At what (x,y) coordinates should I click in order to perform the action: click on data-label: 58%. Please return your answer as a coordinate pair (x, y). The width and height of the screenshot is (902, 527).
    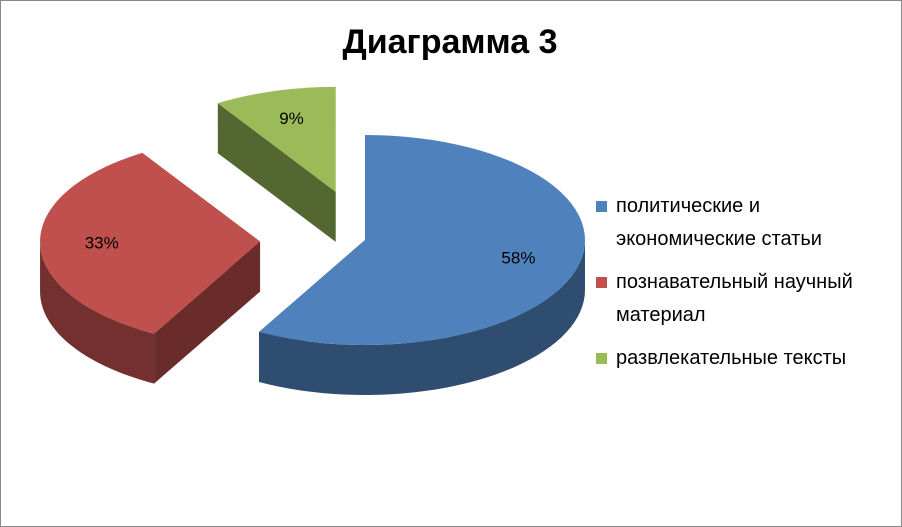
    Looking at the image, I should click on (518, 257).